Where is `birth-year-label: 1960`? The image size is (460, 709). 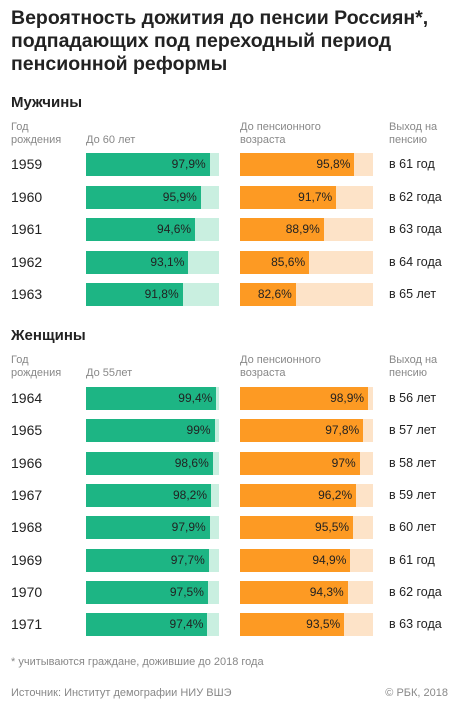
birth-year-label: 1960 is located at coordinates (27, 197).